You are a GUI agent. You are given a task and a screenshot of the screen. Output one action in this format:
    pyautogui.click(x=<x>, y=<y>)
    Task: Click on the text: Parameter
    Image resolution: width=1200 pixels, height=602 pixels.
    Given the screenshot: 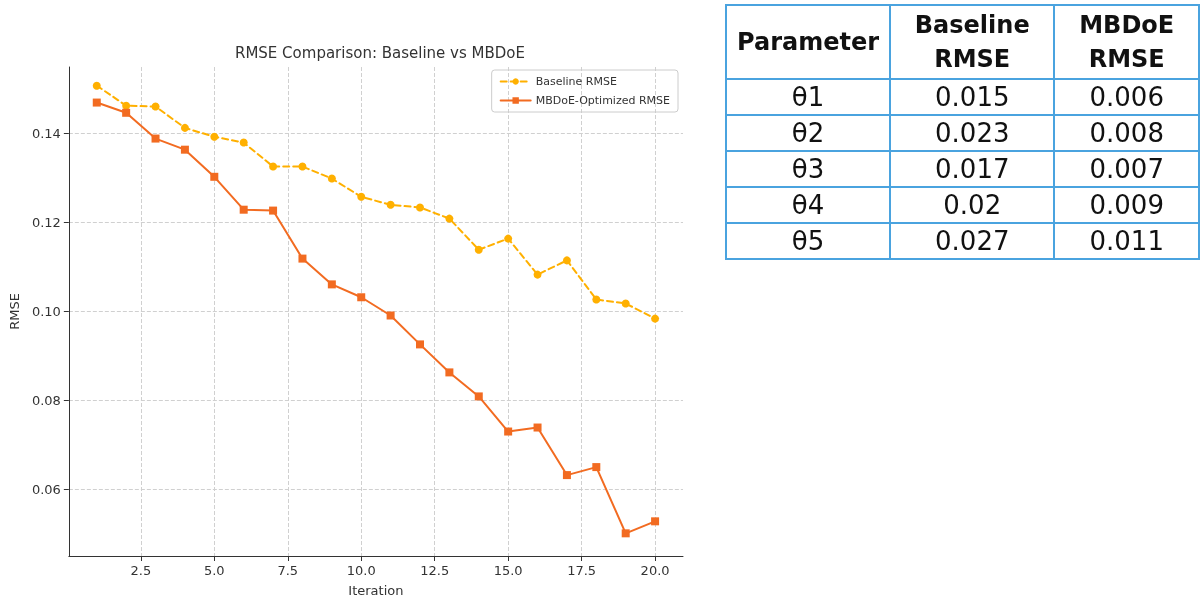 What is the action you would take?
    pyautogui.click(x=808, y=42)
    